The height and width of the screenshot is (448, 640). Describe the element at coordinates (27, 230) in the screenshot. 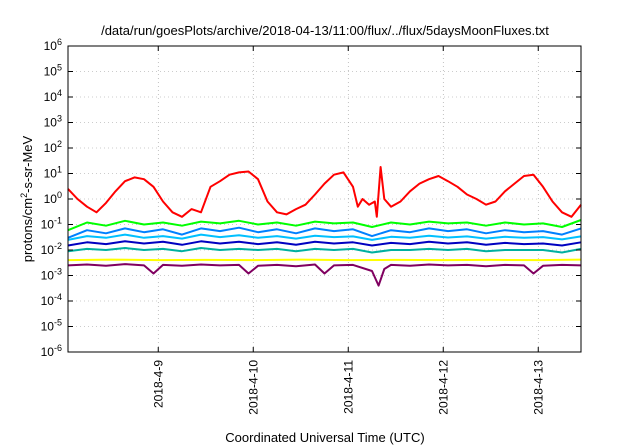

I see `y-axis-label-pre: protons/cm` at that location.